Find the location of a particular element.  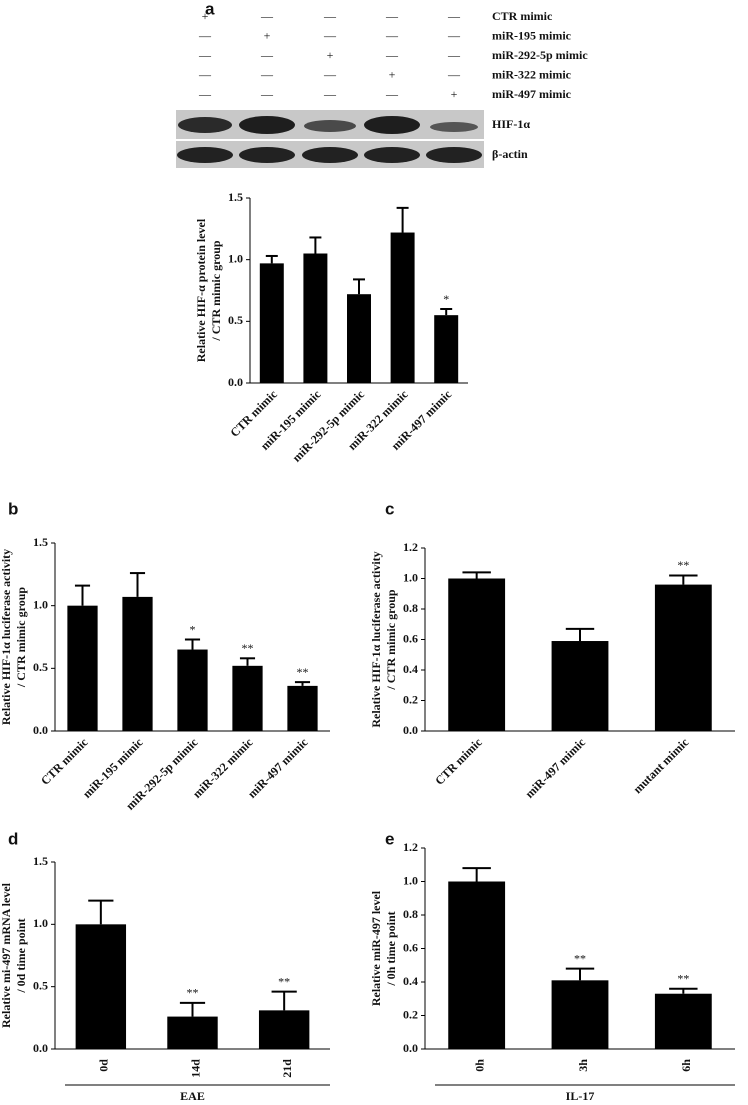

treatment-label: CTR mimic is located at coordinates (522, 16).